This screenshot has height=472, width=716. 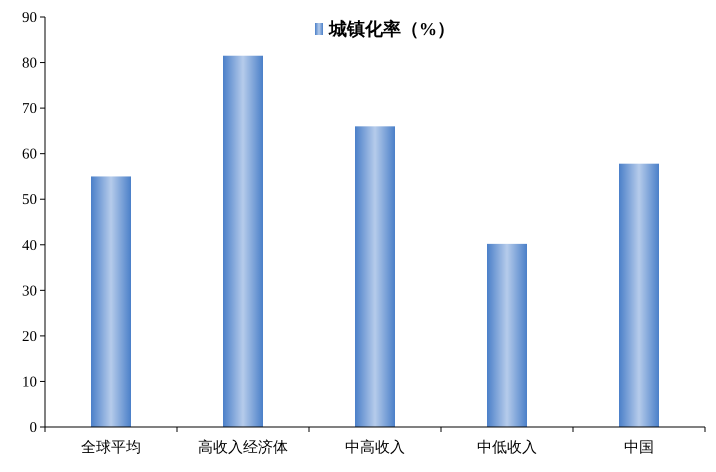 What do you see at coordinates (507, 447) in the screenshot?
I see `x-tick-label: 中低收入` at bounding box center [507, 447].